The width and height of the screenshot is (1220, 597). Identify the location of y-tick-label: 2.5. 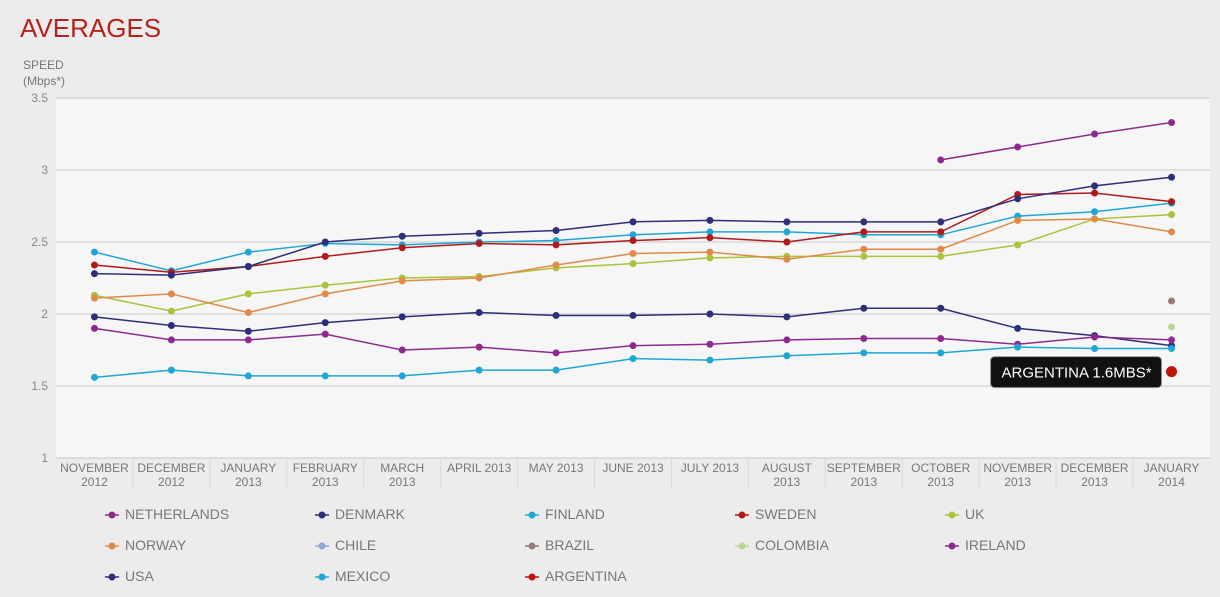
(39, 242).